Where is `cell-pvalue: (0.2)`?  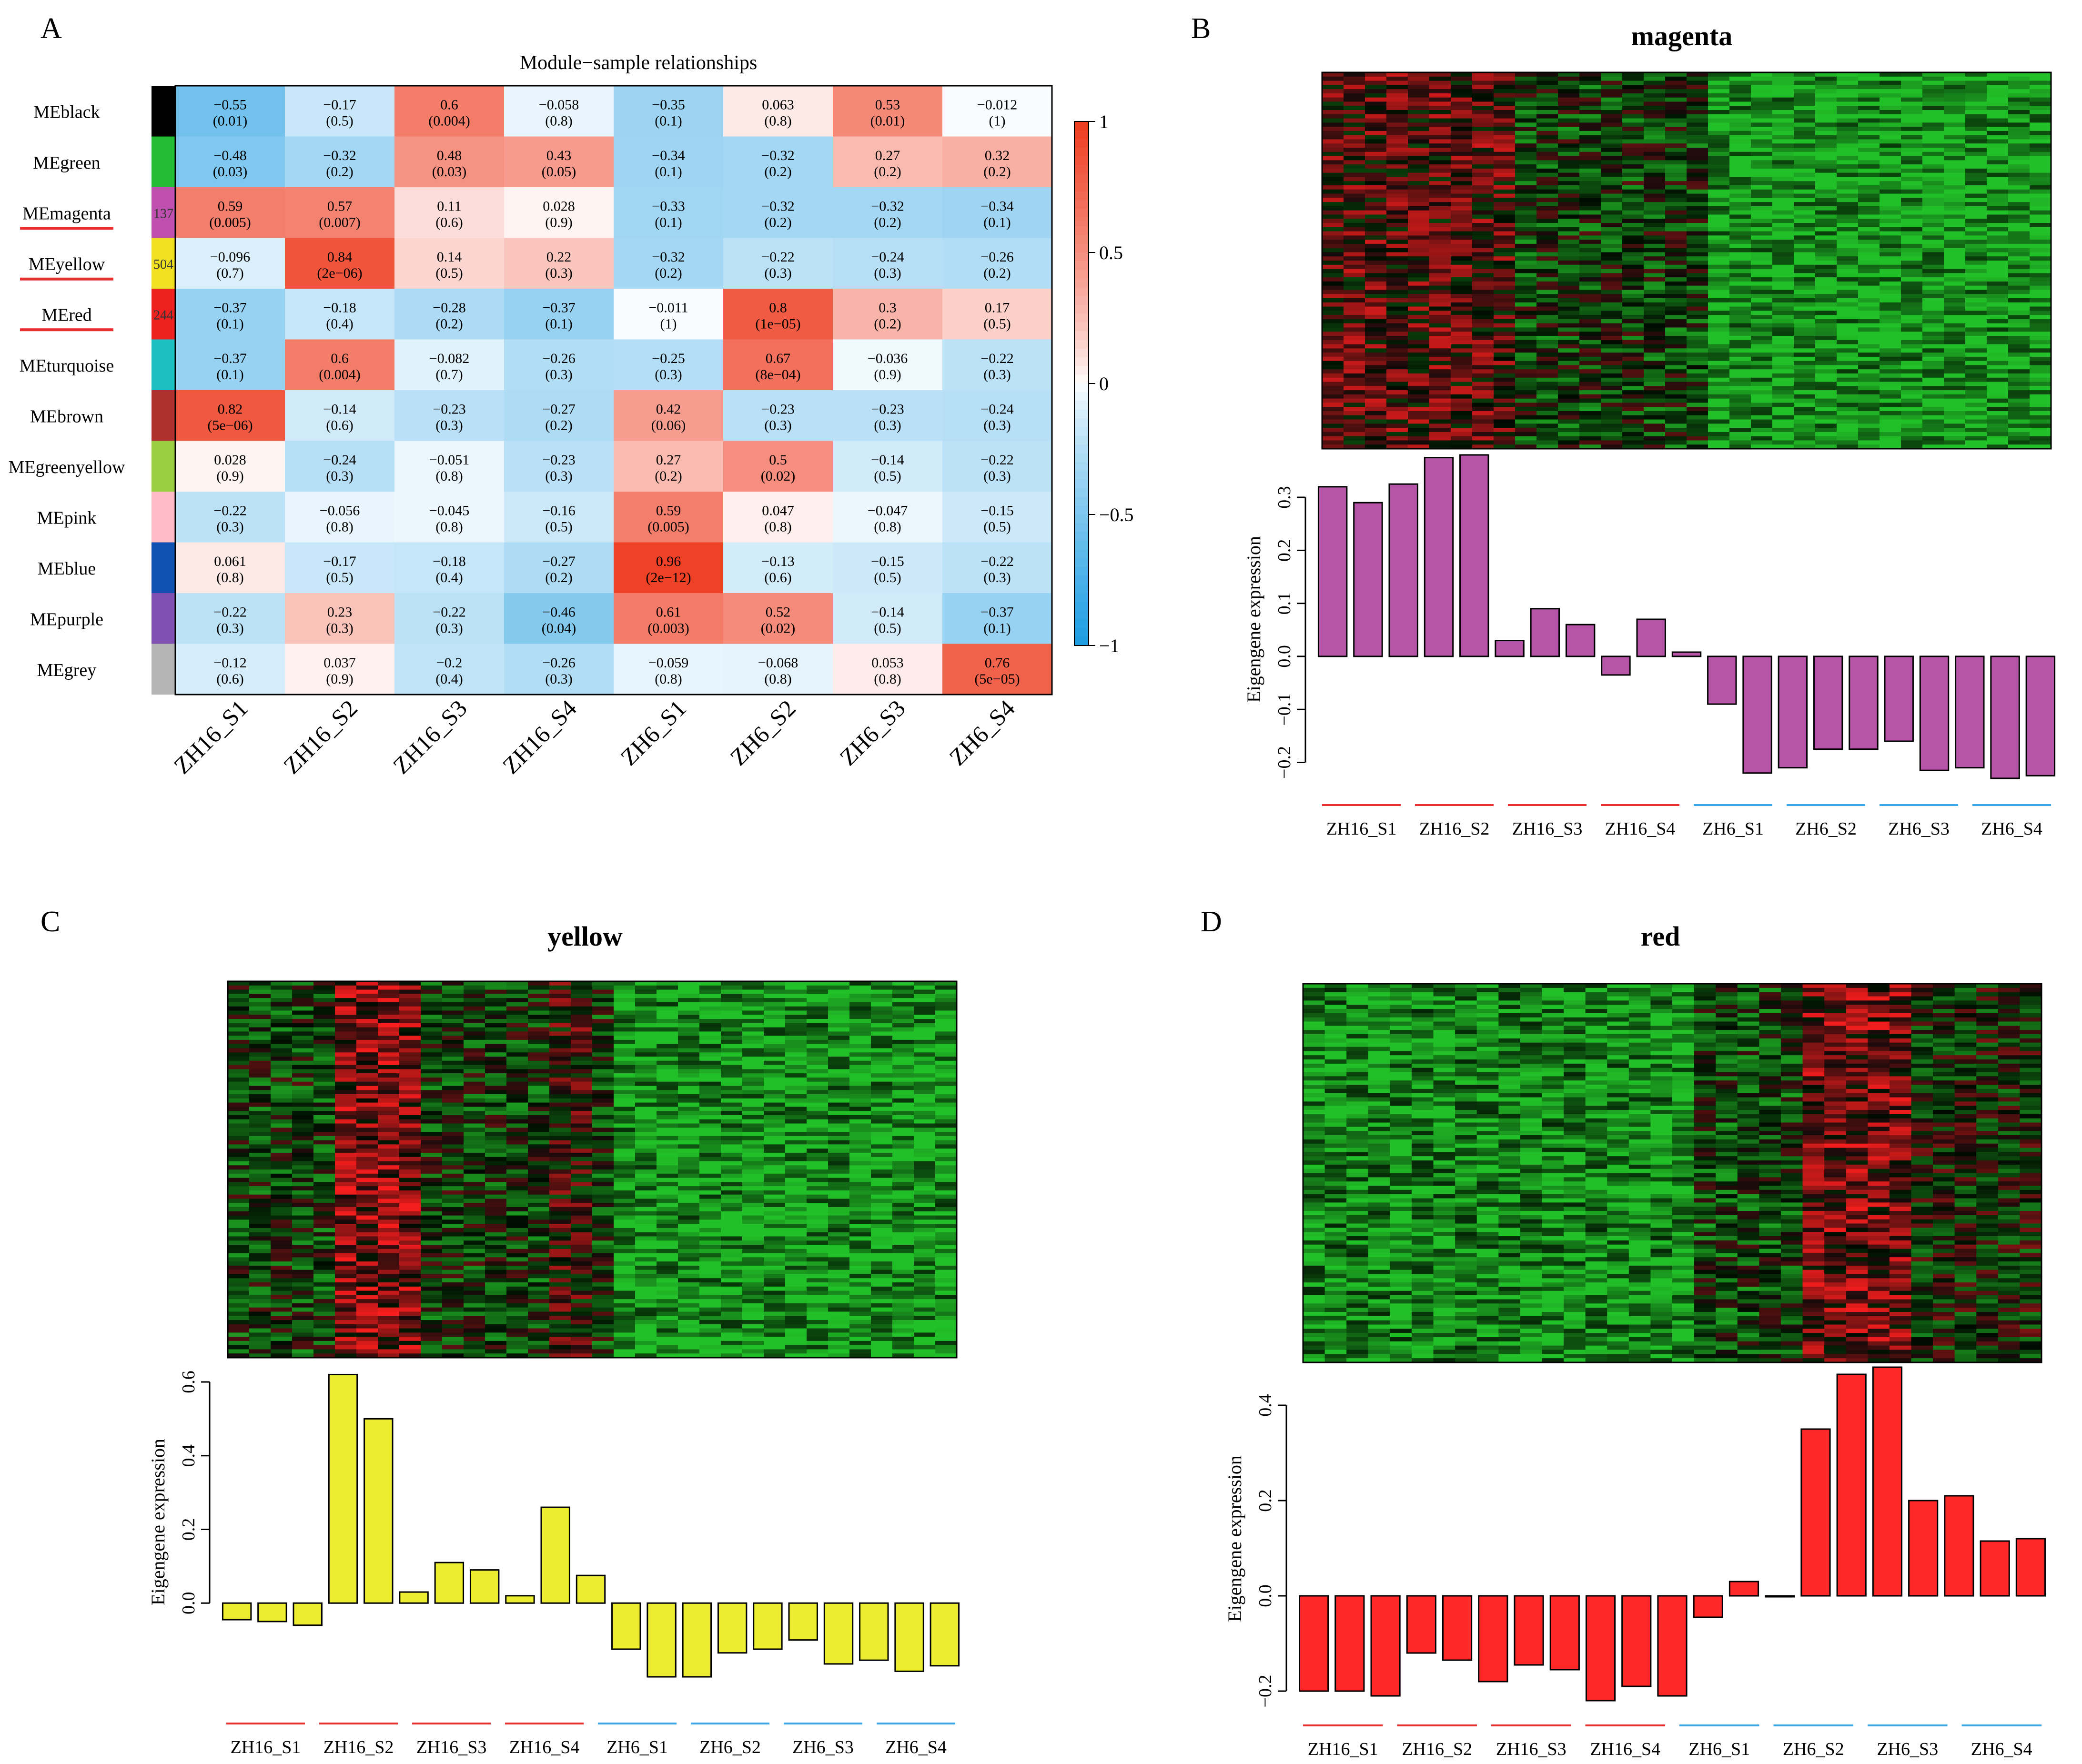 cell-pvalue: (0.2) is located at coordinates (449, 324).